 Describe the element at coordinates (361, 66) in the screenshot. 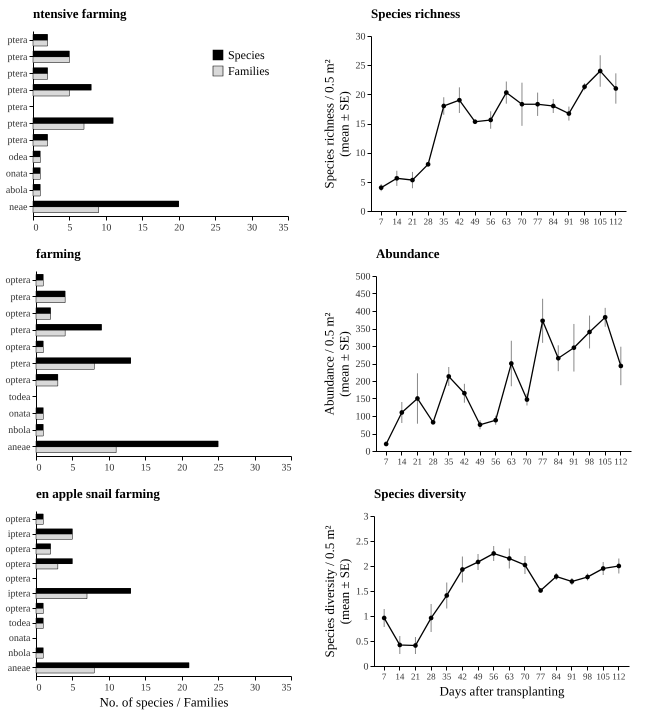

I see `y-tick-label: 25` at that location.